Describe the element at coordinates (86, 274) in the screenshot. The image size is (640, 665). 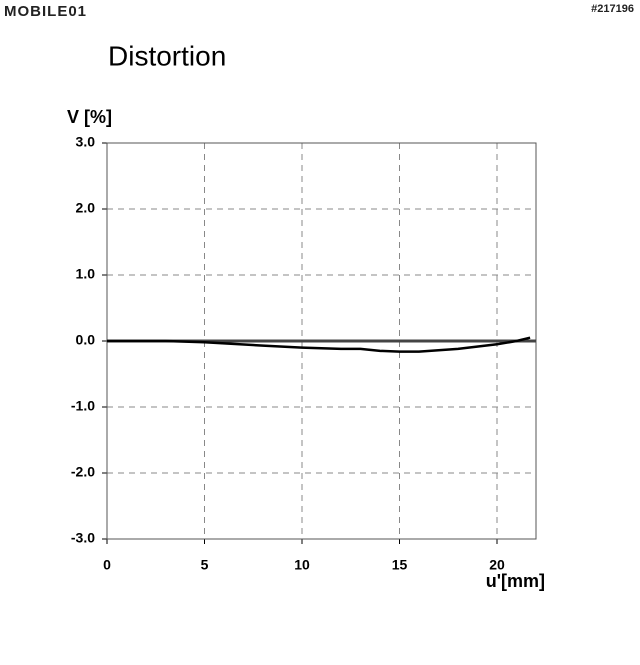
I see `y-tick-label: 1.0` at that location.